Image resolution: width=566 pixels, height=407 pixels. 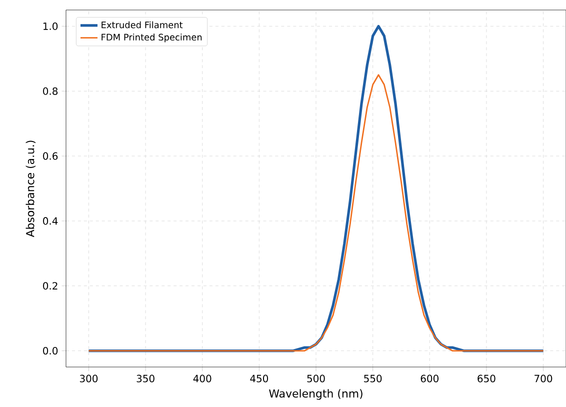 What do you see at coordinates (50, 286) in the screenshot?
I see `y-tick-label: 0.2` at bounding box center [50, 286].